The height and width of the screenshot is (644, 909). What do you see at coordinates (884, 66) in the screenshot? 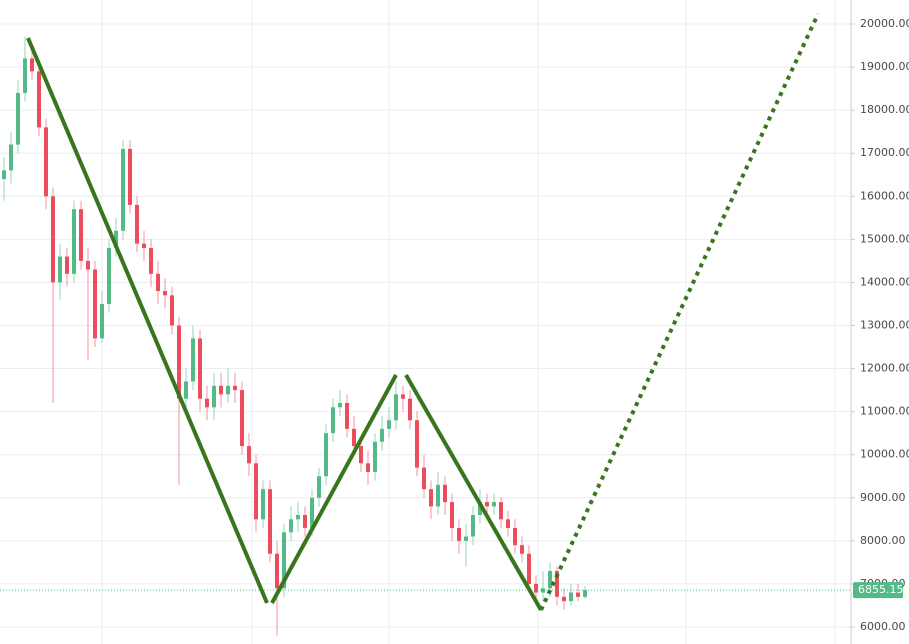
I see `y-tick-label: 19000.00` at bounding box center [884, 66].